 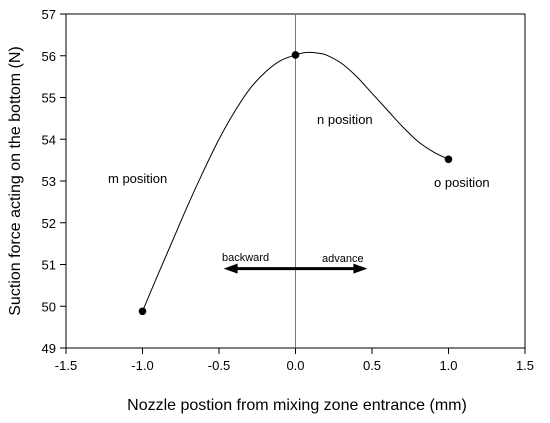 I want to click on y-tick-label: 52, so click(x=49, y=223).